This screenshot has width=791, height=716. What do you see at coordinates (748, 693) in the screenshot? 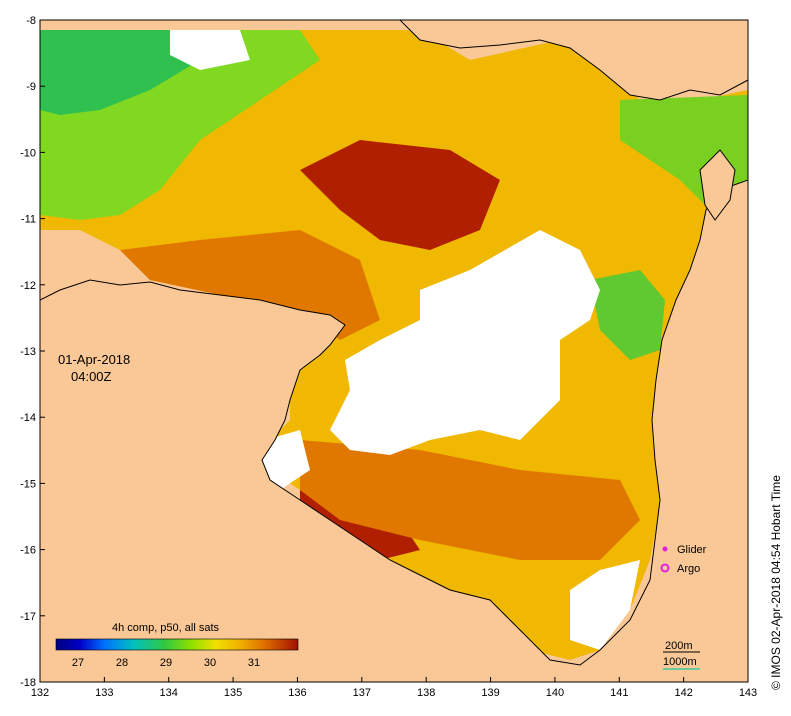
I see `x-tick-label: 143` at bounding box center [748, 693].